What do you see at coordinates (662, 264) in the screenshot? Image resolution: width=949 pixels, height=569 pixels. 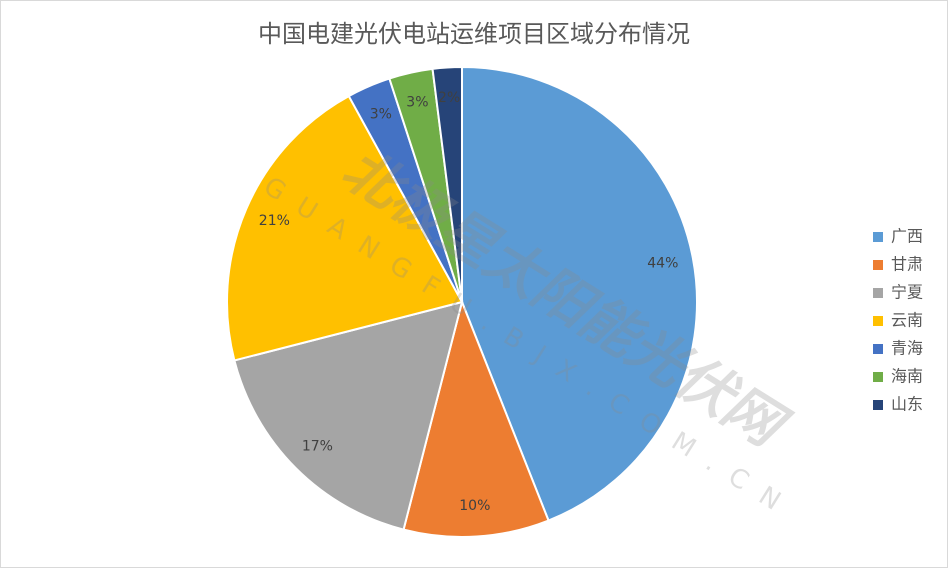 I see `data-label: 44%` at bounding box center [662, 264].